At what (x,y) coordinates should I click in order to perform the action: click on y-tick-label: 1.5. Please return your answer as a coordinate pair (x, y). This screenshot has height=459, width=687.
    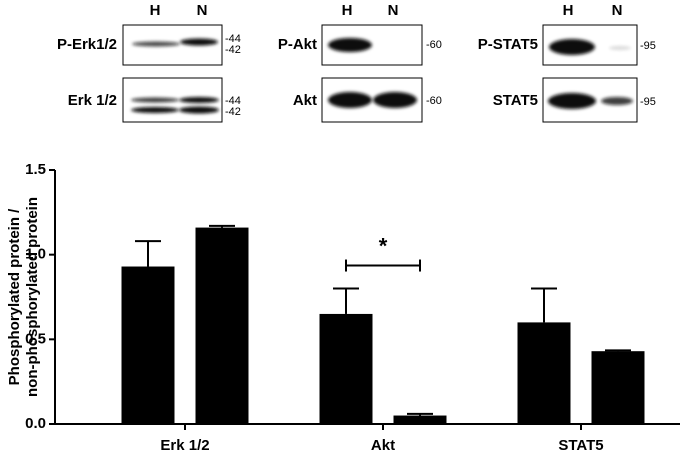
    Looking at the image, I should click on (35, 169).